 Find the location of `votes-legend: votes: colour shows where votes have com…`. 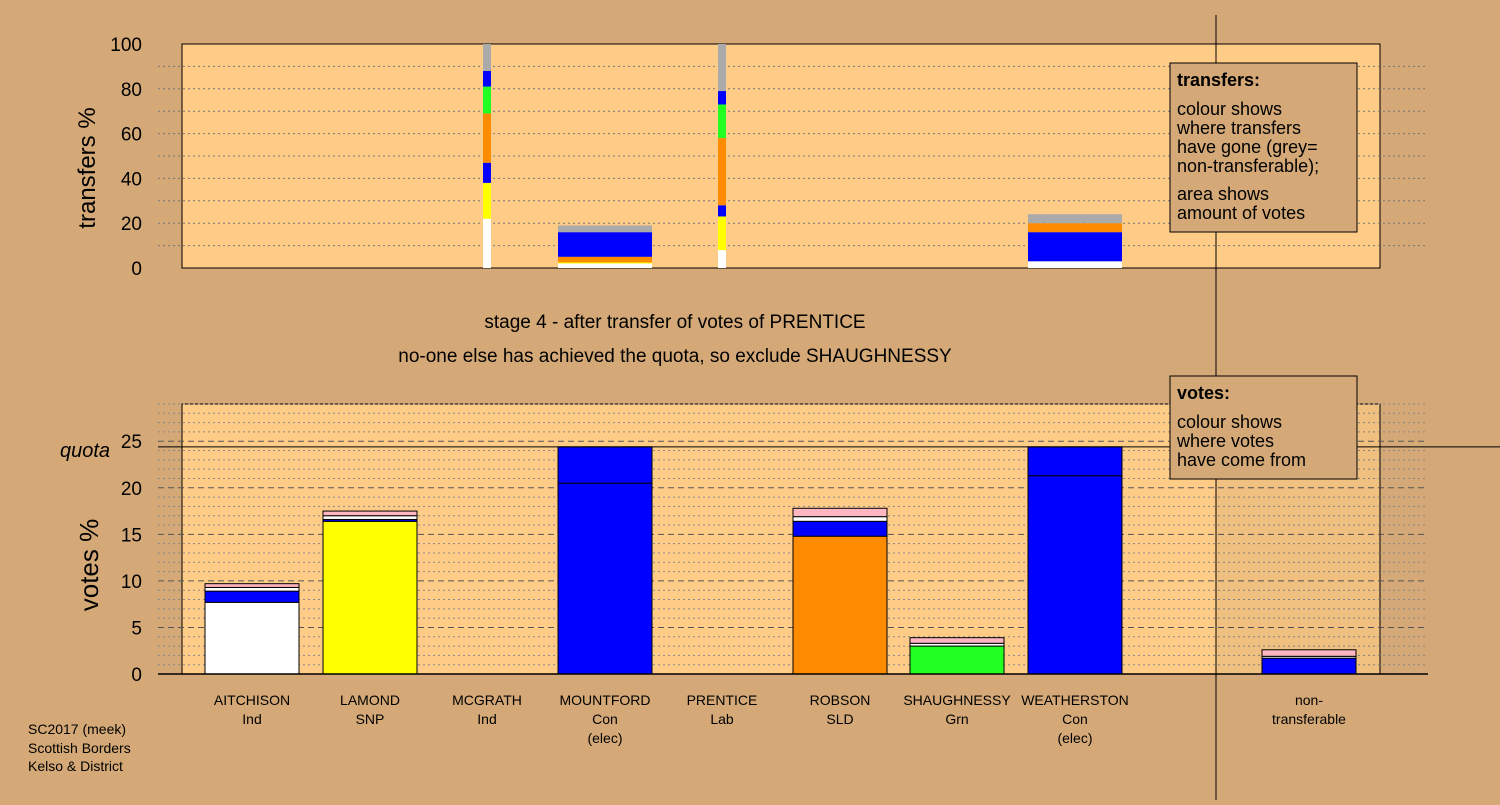

votes-legend: votes: colour shows where votes have com… is located at coordinates (1263, 427).